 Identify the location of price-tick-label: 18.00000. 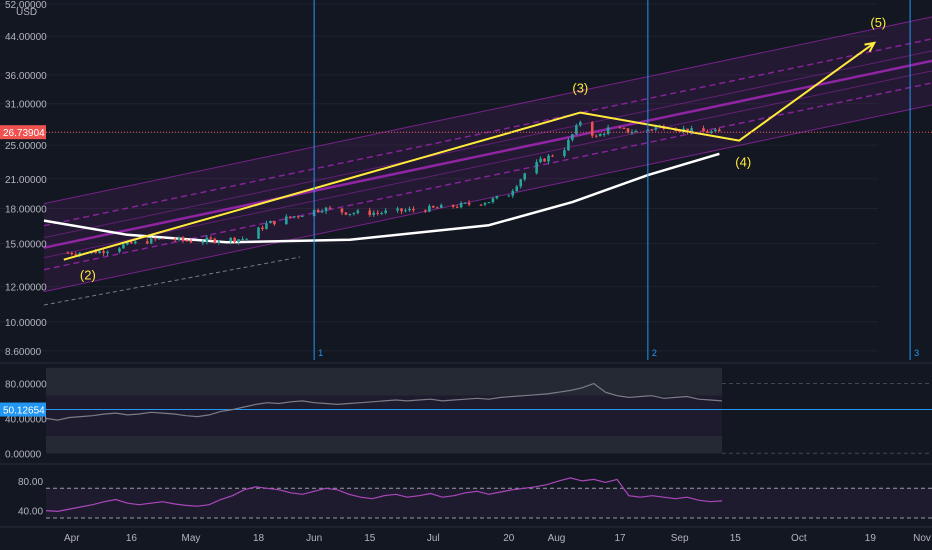
(26, 209).